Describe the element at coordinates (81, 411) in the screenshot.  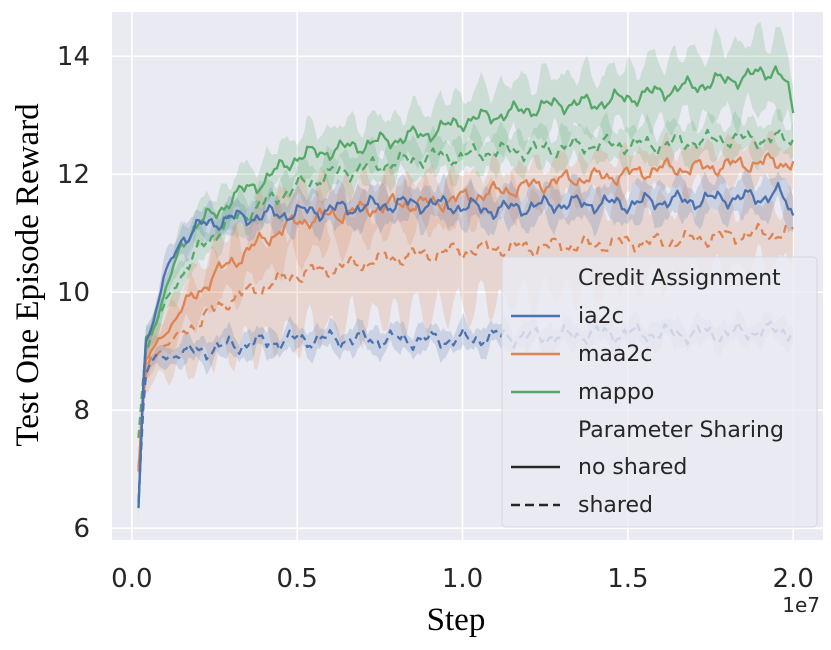
I see `y-tick-label-1: 8` at that location.